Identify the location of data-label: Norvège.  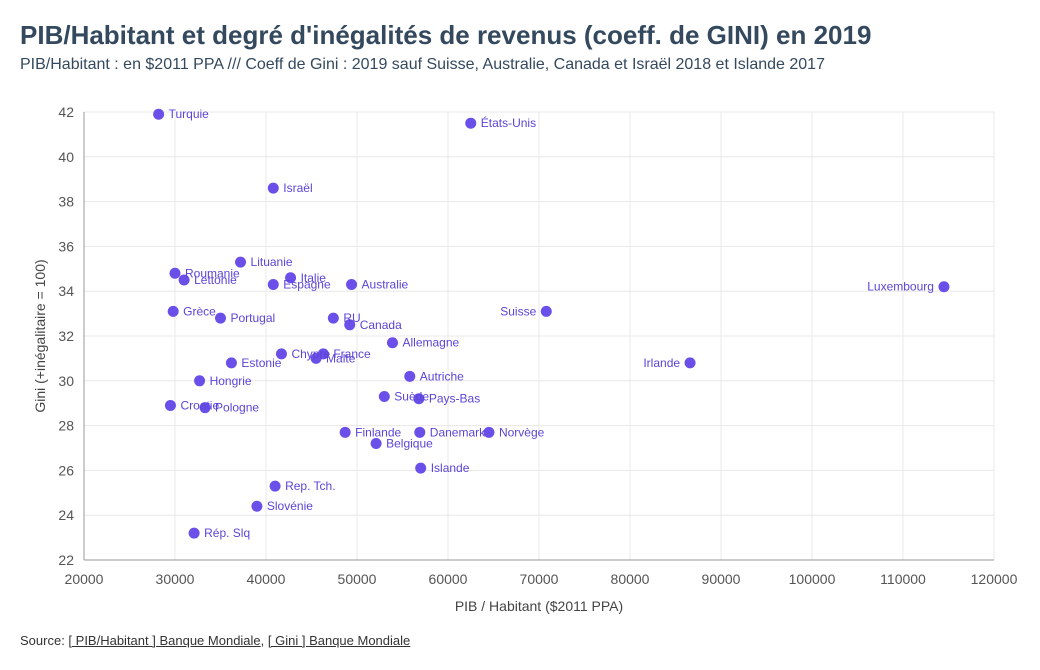
(522, 432).